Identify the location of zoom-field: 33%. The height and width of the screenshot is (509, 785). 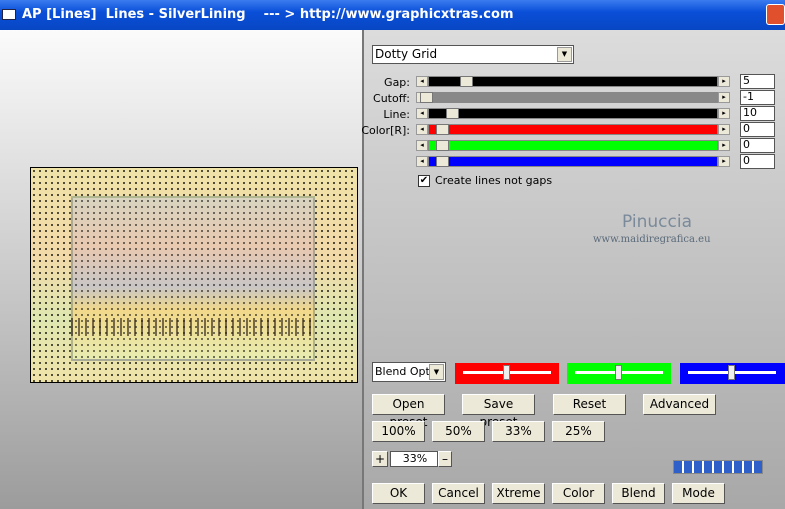
(414, 459).